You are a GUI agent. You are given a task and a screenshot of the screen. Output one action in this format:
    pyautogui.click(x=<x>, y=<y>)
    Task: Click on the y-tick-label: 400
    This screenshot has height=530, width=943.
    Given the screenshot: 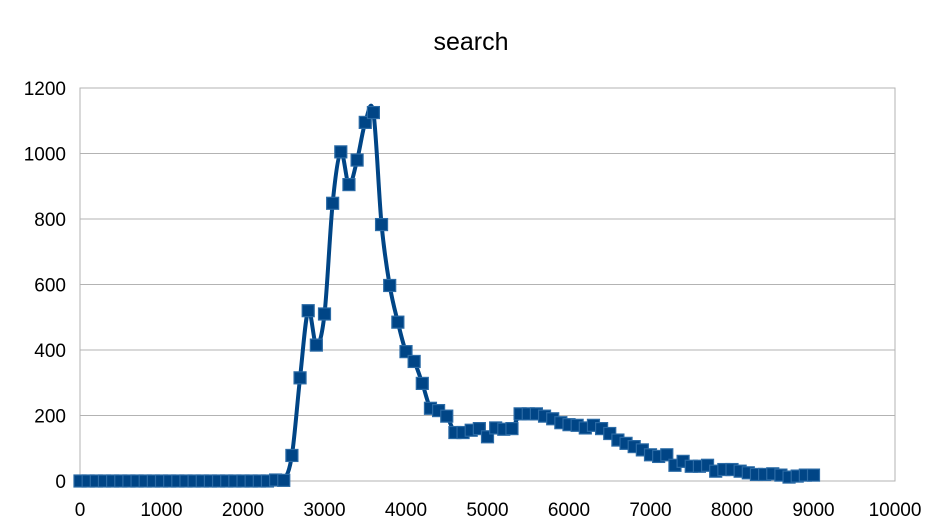 What is the action you would take?
    pyautogui.click(x=50, y=351)
    